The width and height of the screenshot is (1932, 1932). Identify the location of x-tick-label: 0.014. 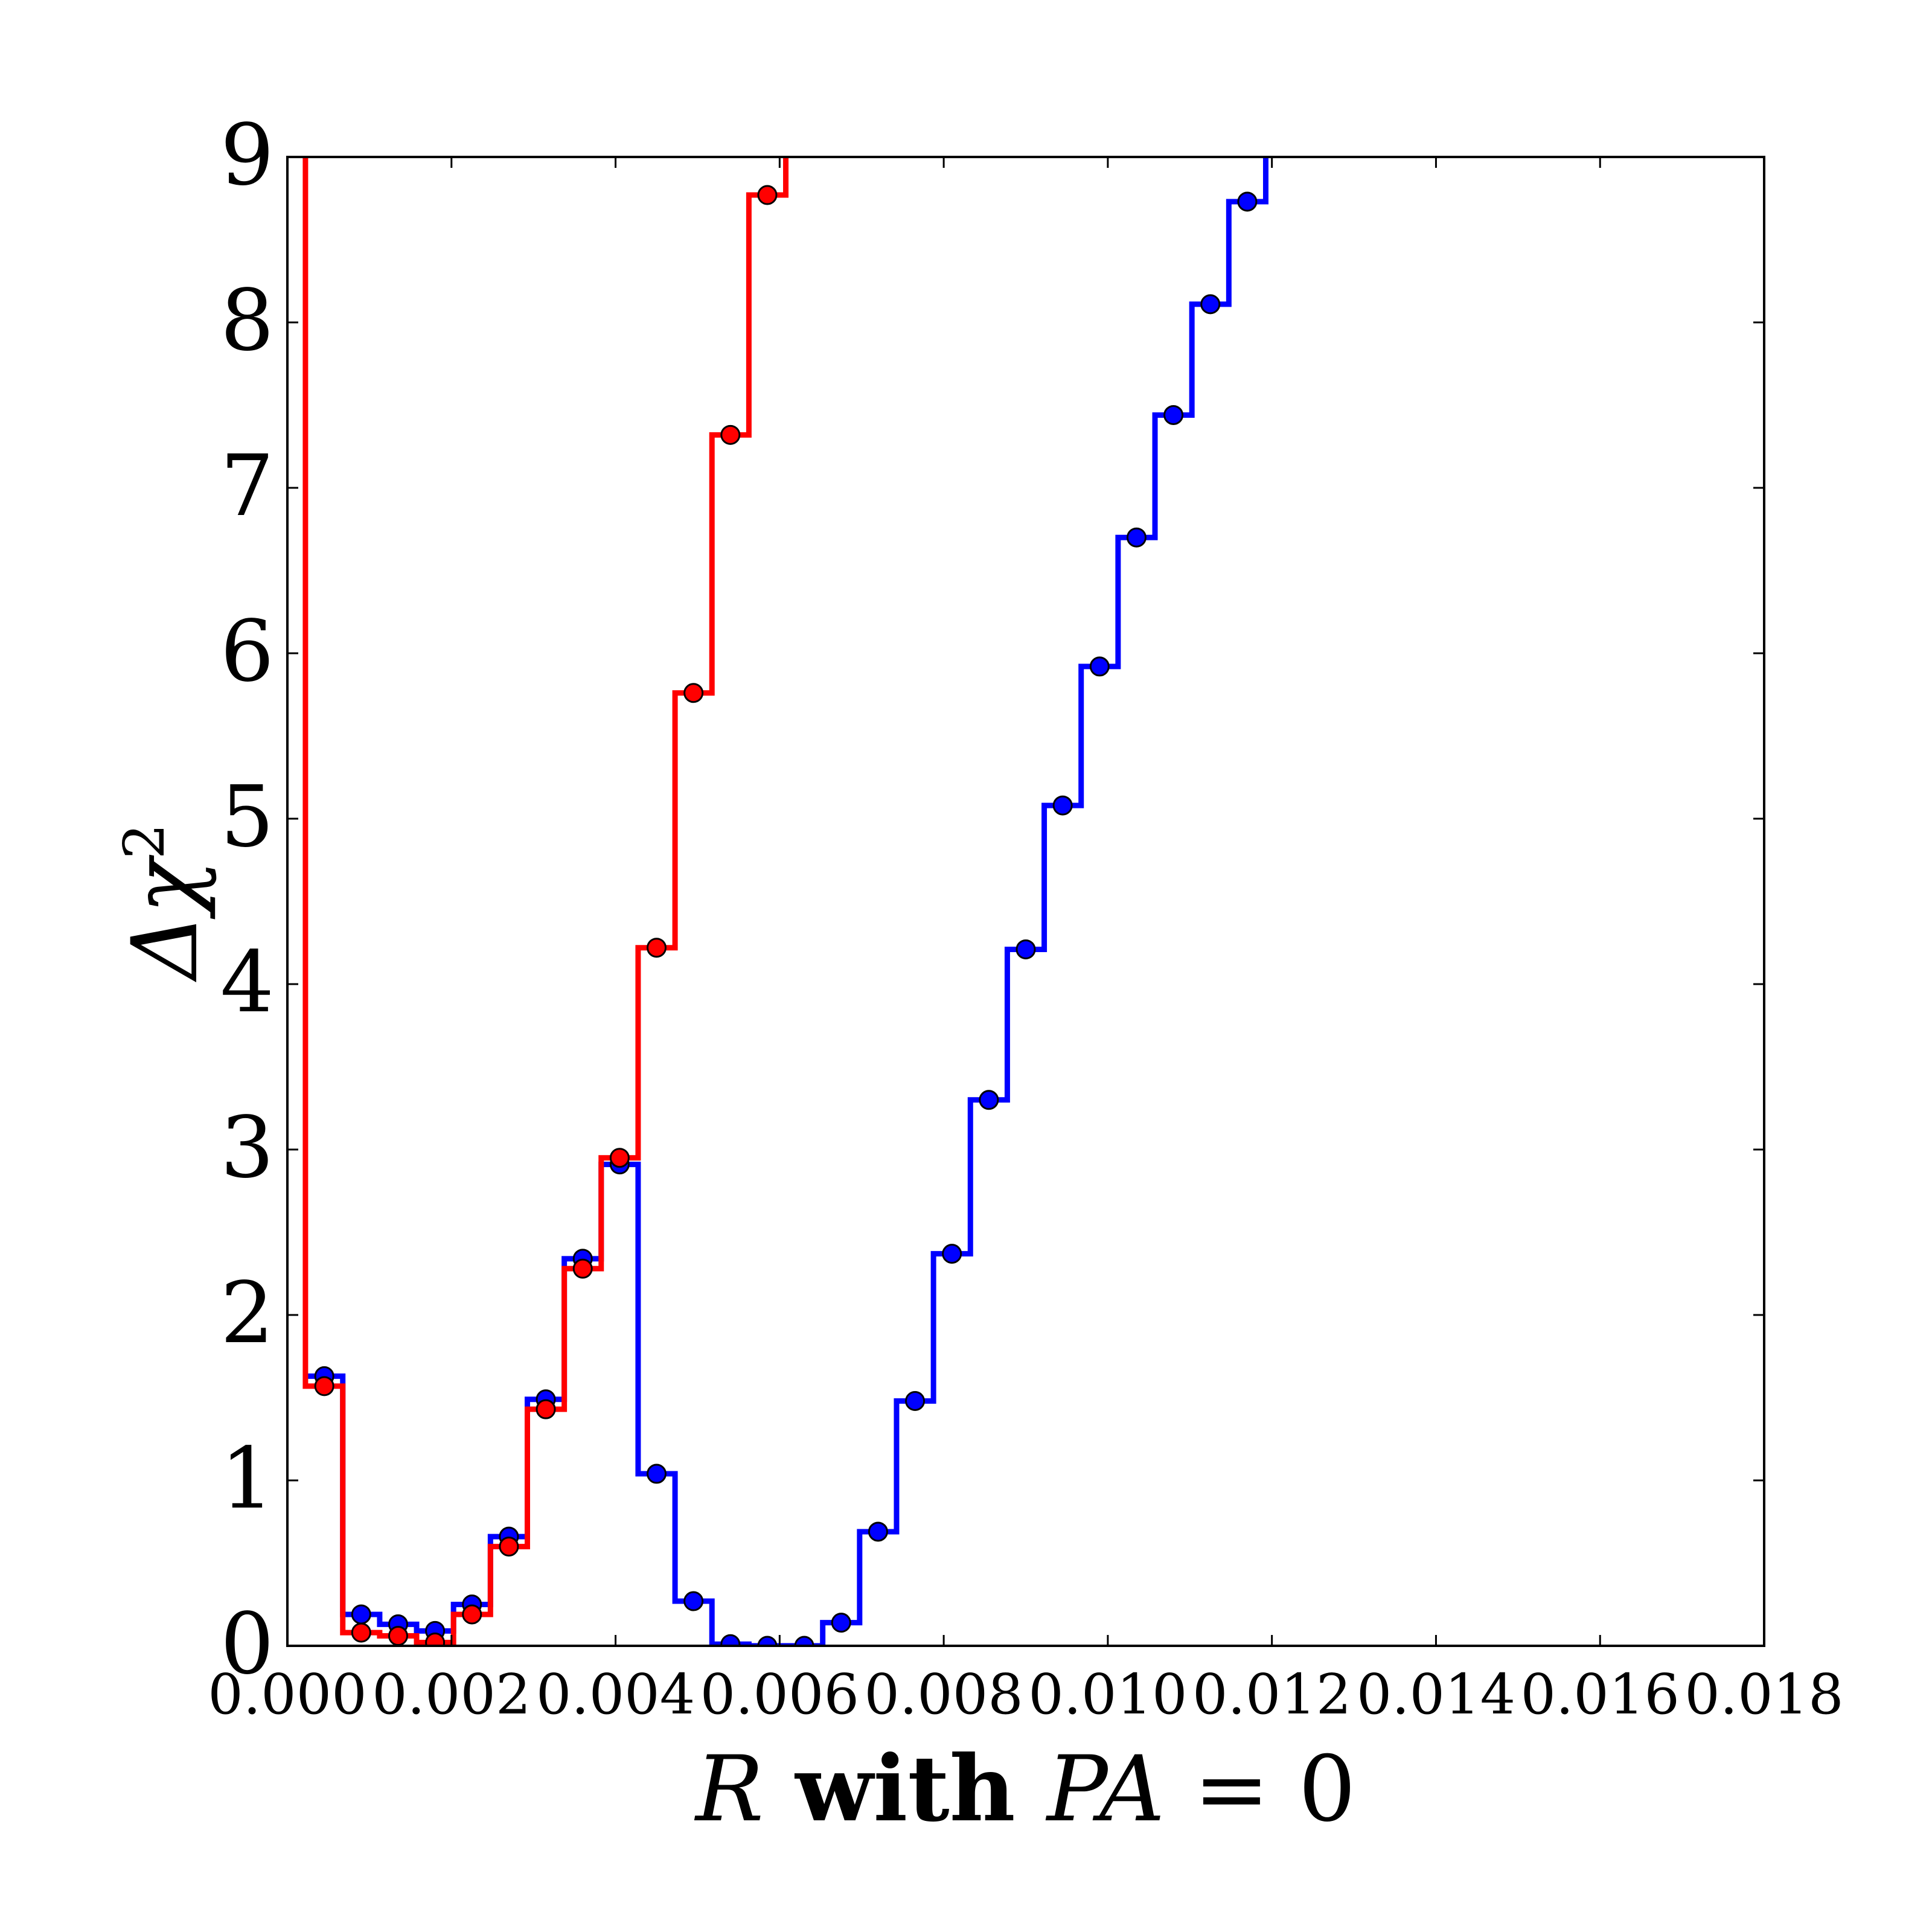
(1436, 1695).